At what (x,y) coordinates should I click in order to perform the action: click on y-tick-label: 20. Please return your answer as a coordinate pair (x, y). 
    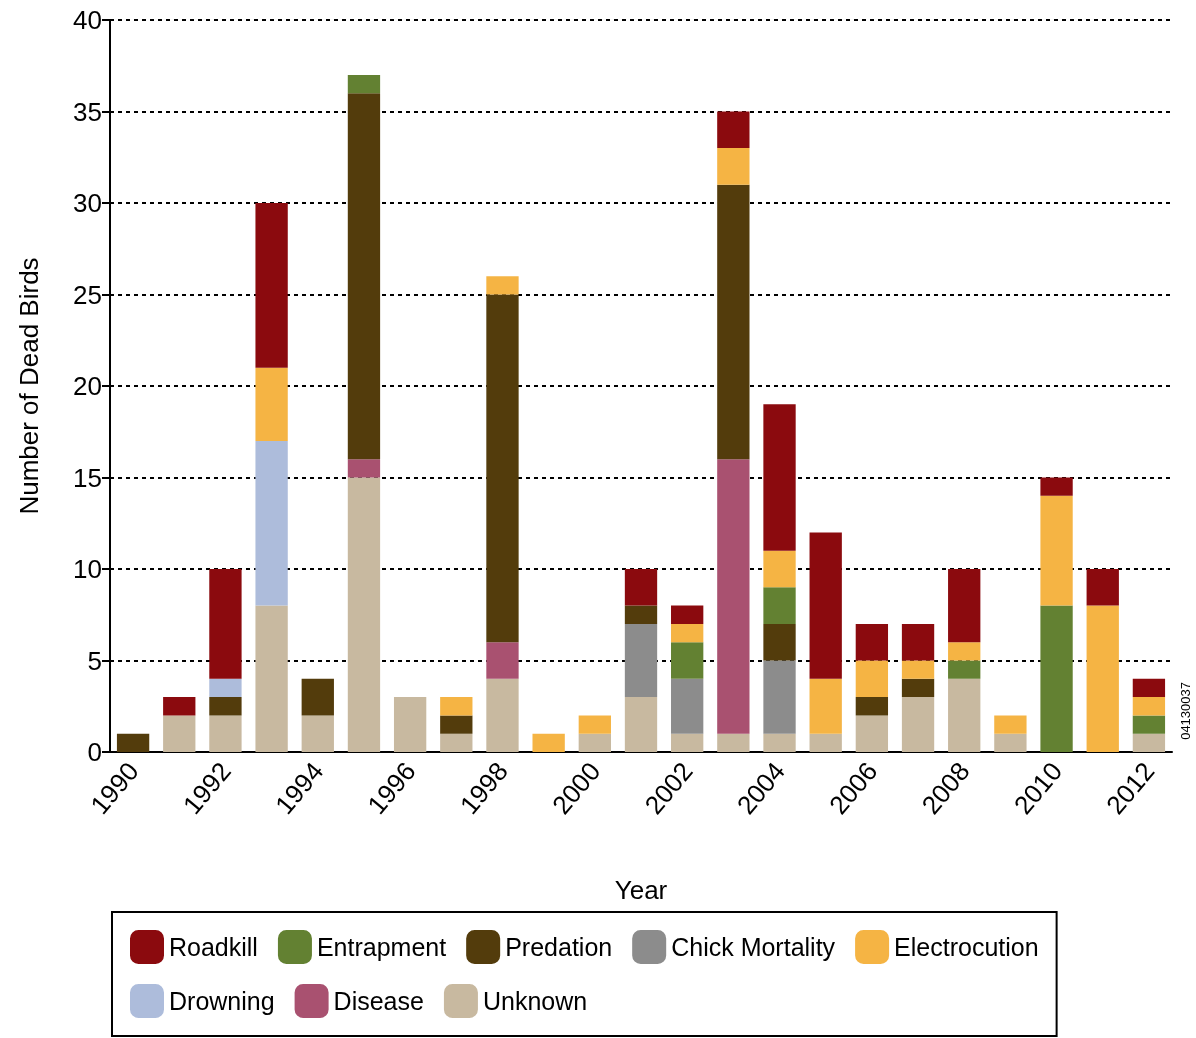
    Looking at the image, I should click on (87, 386).